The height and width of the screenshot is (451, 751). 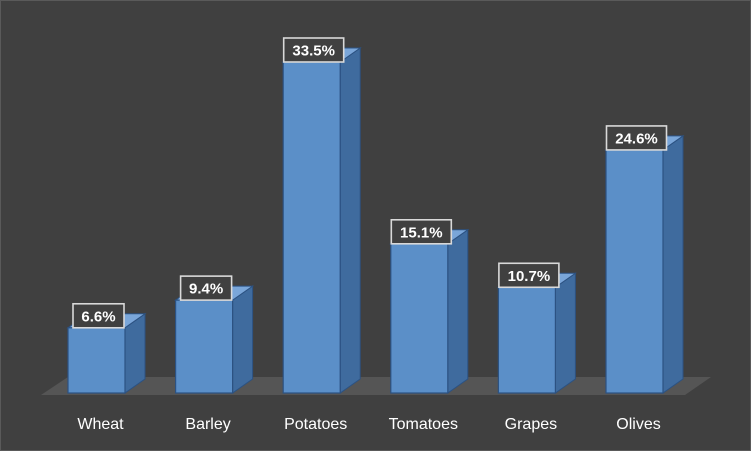 I want to click on bar-side-barley, so click(x=243, y=339).